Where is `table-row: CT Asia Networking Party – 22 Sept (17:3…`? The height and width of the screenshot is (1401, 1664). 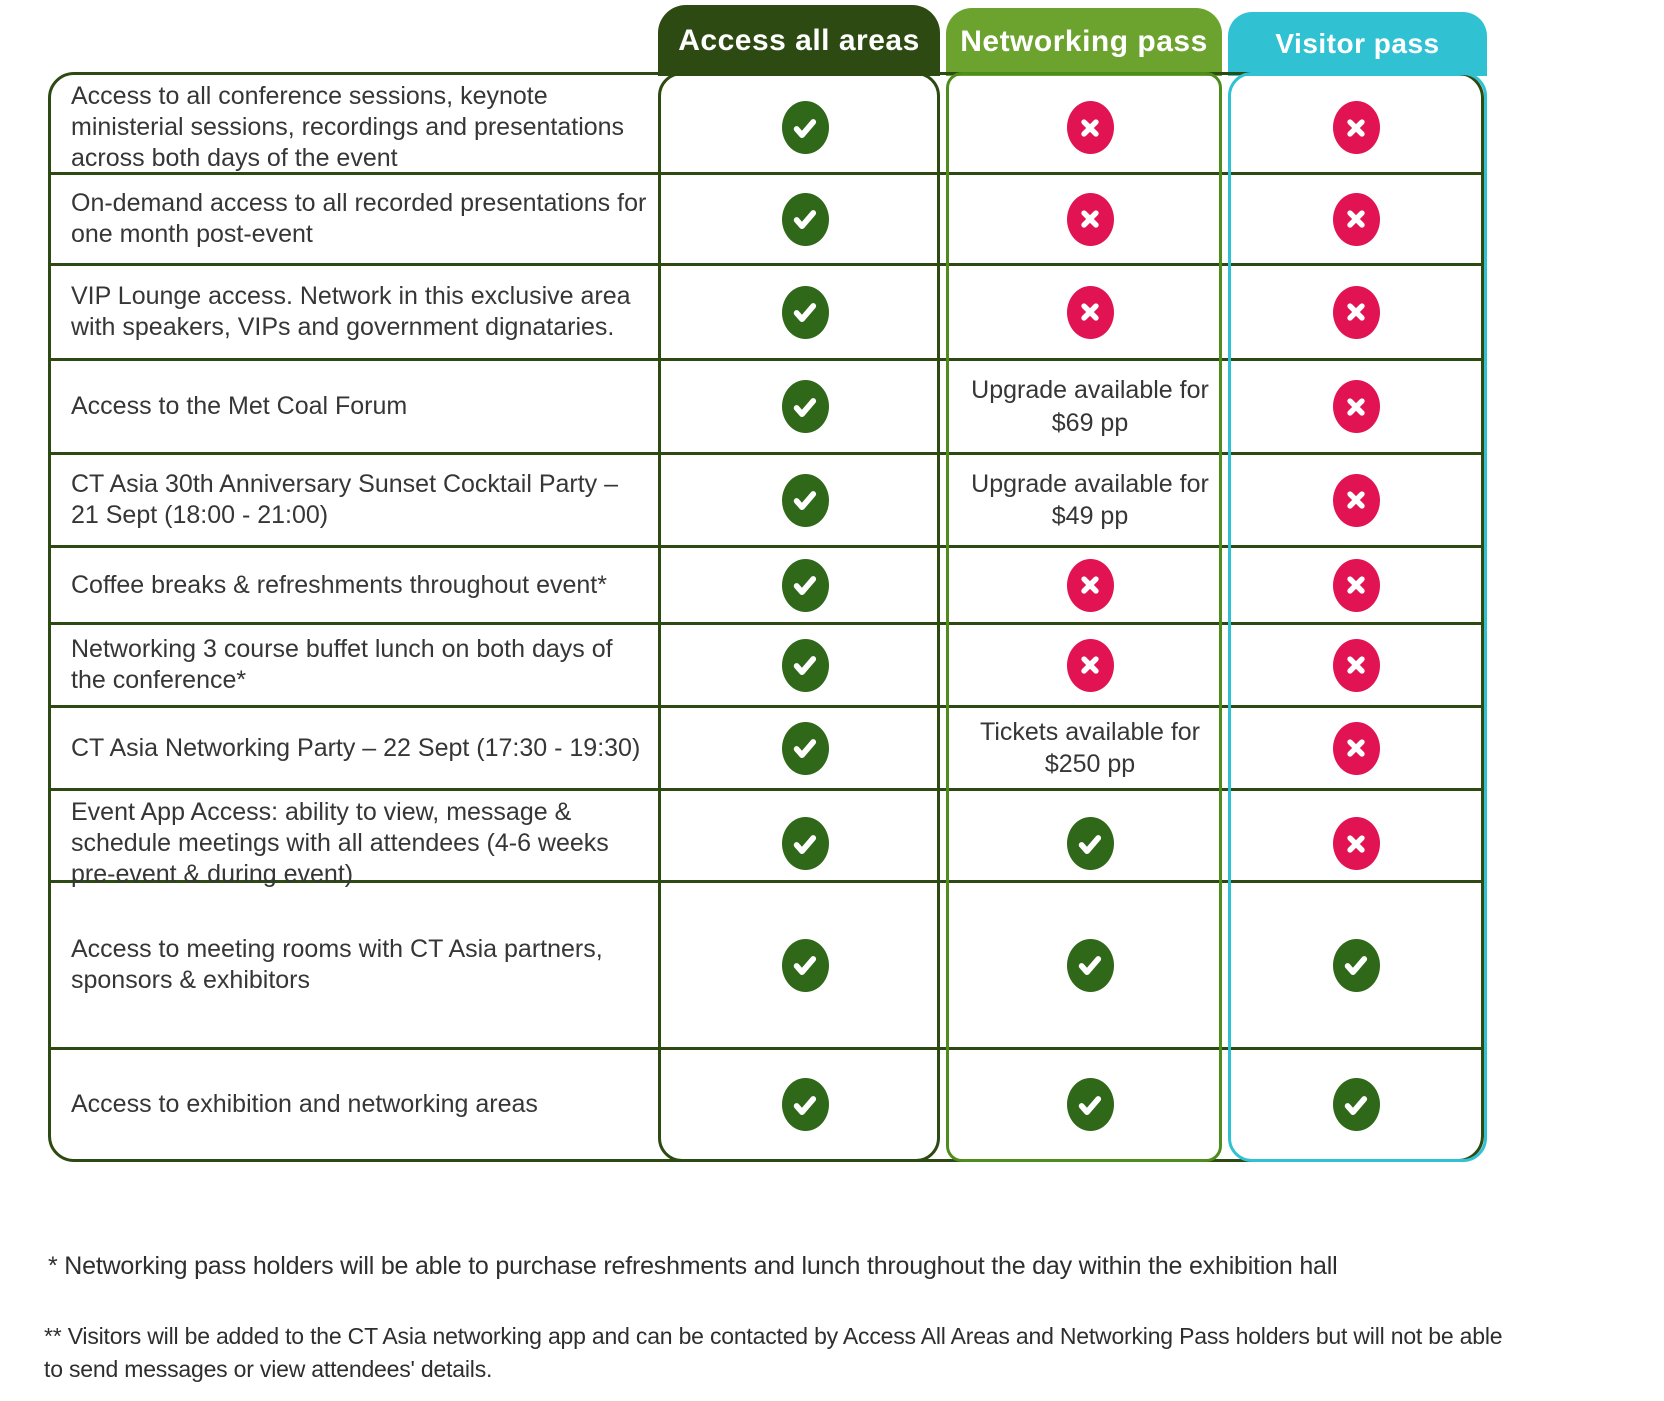 table-row: CT Asia Networking Party – 22 Sept (17:3… is located at coordinates (766, 749).